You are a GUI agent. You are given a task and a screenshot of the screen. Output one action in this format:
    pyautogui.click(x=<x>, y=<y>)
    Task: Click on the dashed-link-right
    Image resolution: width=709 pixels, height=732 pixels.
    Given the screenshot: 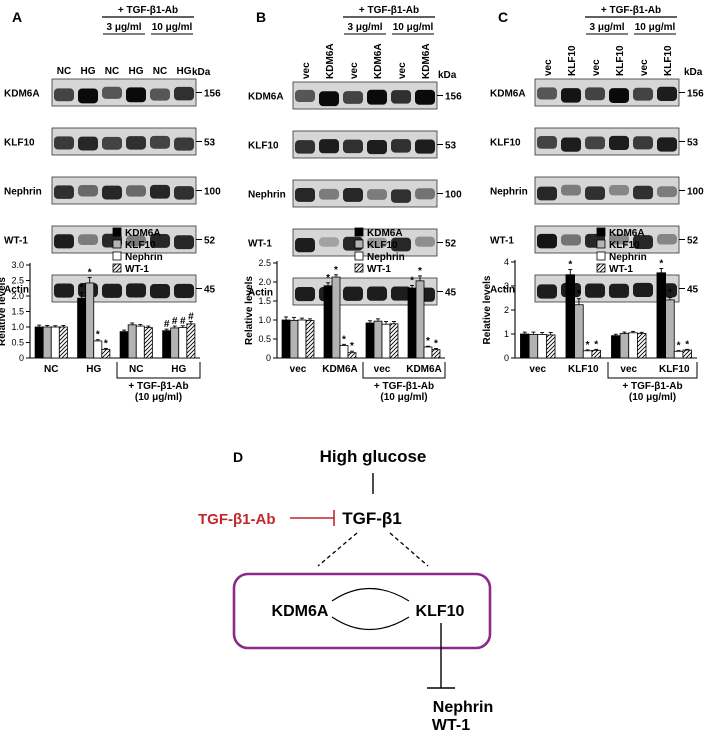 What is the action you would take?
    pyautogui.click(x=409, y=549)
    